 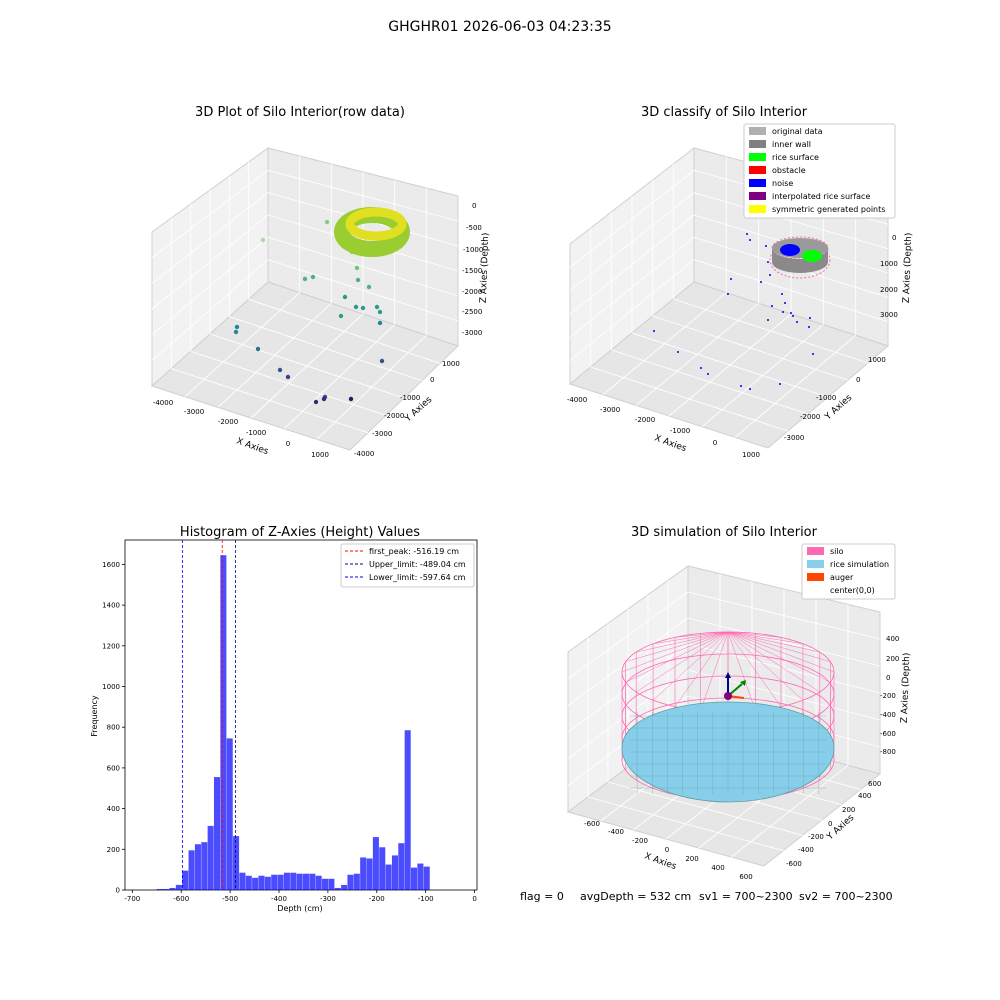 What do you see at coordinates (728, 696) in the screenshot?
I see `center-point` at bounding box center [728, 696].